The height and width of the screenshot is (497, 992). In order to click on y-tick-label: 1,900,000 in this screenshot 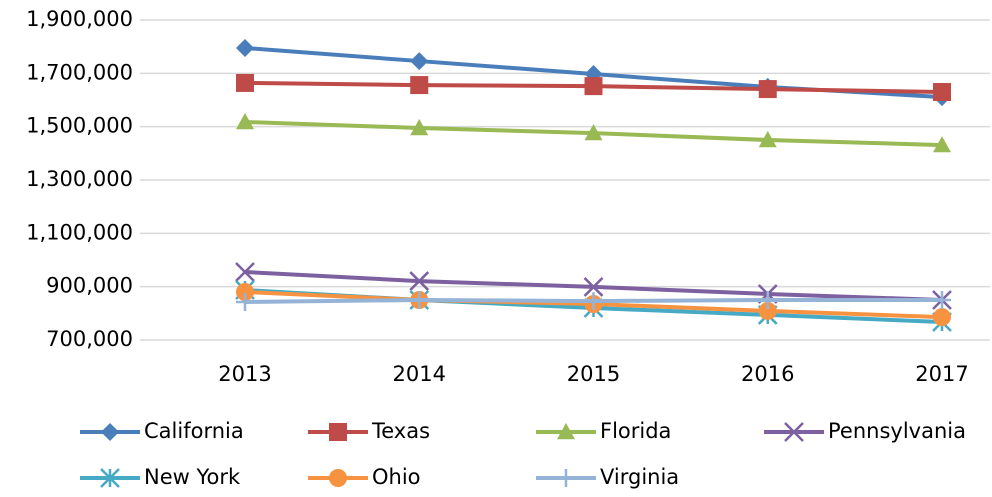, I will do `click(79, 19)`.